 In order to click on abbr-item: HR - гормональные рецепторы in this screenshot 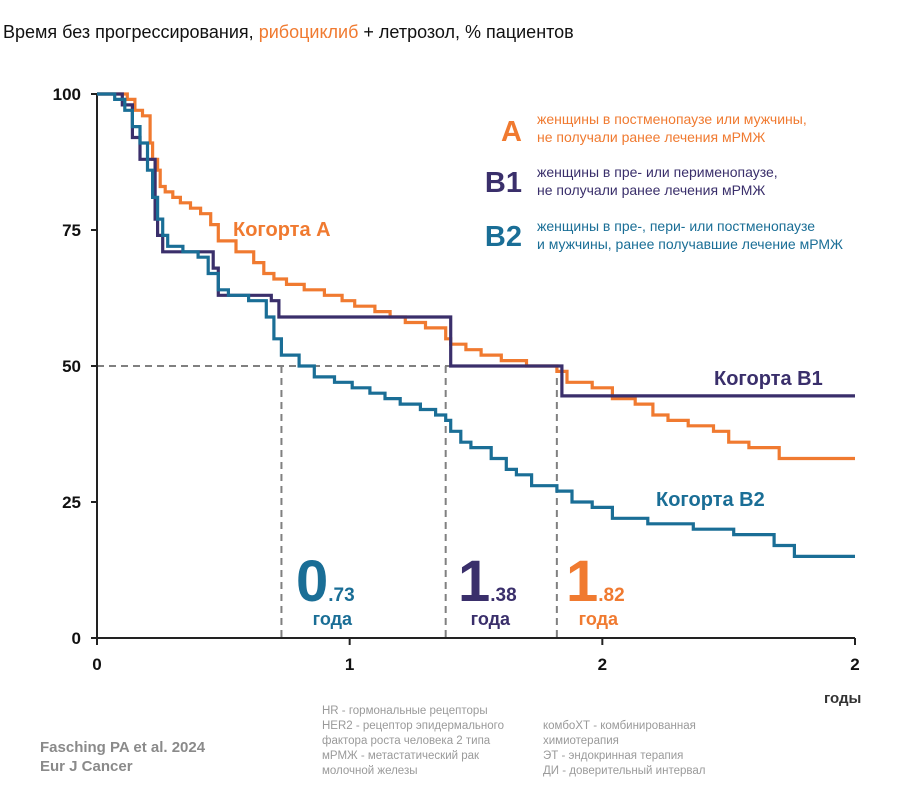, I will do `click(405, 711)`.